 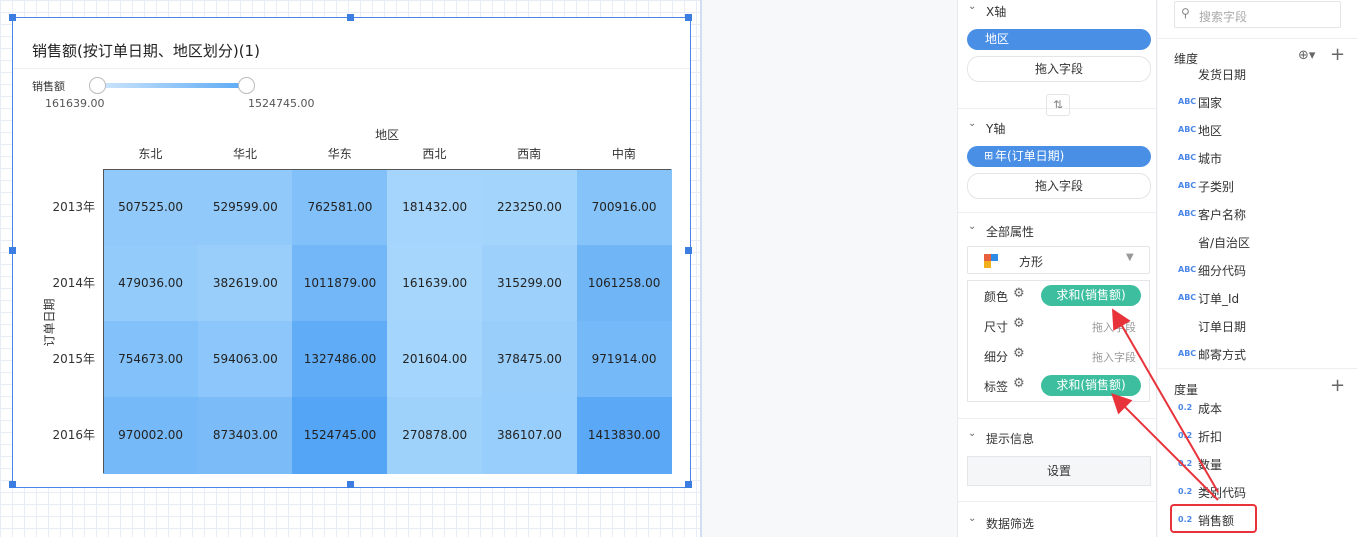 I want to click on section-title: Y轴, so click(x=996, y=129).